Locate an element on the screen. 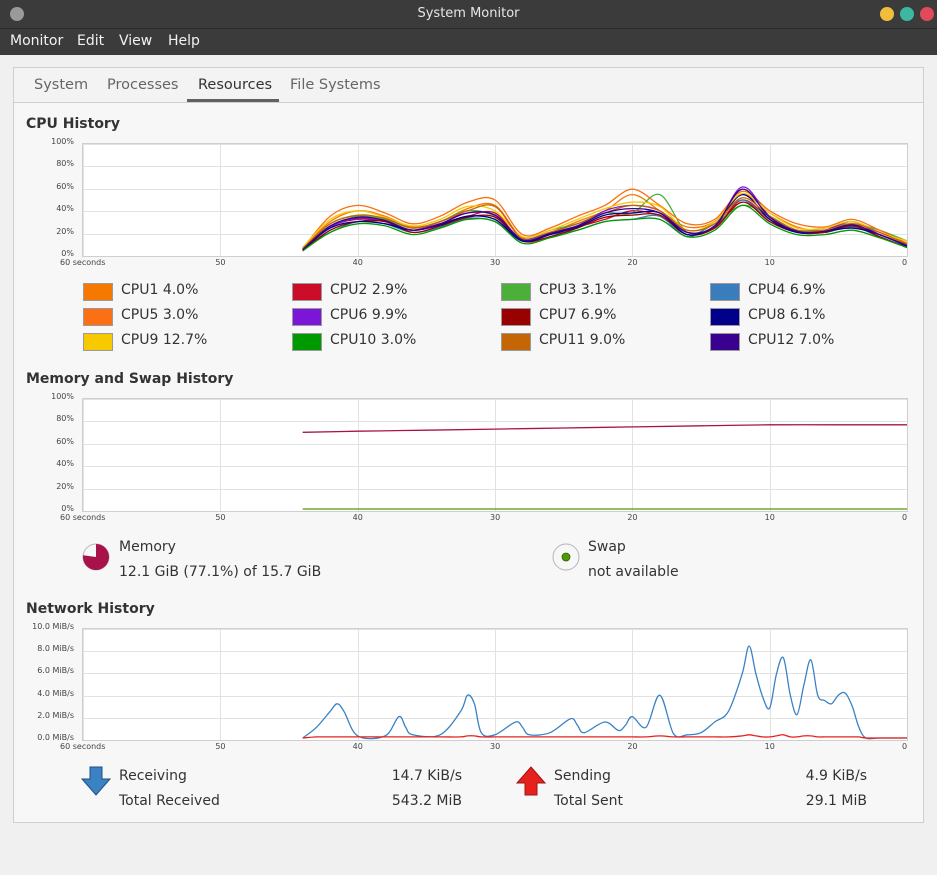 The width and height of the screenshot is (937, 875). receiving-label: Receiving is located at coordinates (153, 776).